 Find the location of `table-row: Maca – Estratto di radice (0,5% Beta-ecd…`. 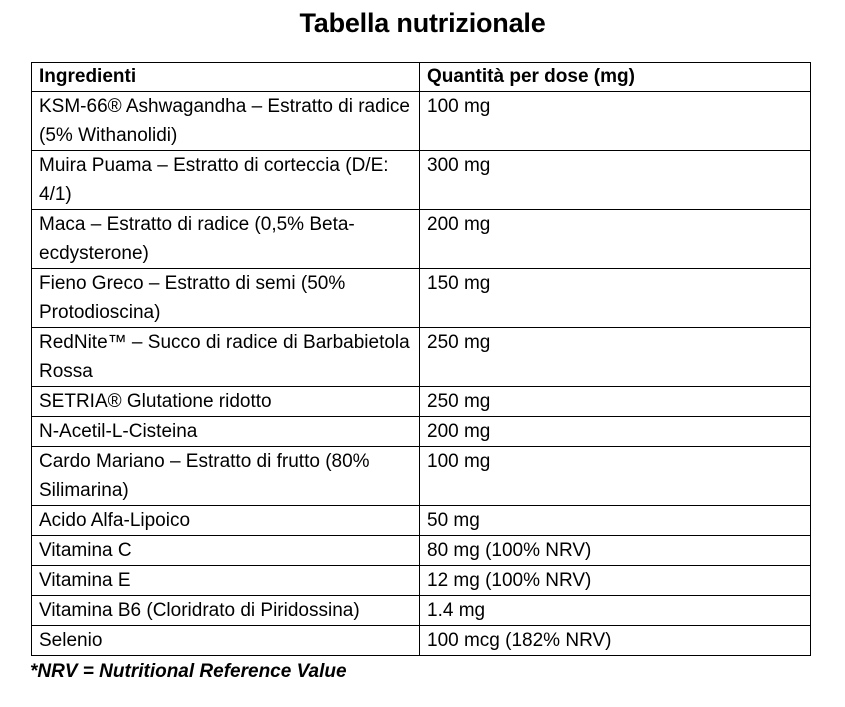

table-row: Maca – Estratto di radice (0,5% Beta-ecd… is located at coordinates (421, 239).